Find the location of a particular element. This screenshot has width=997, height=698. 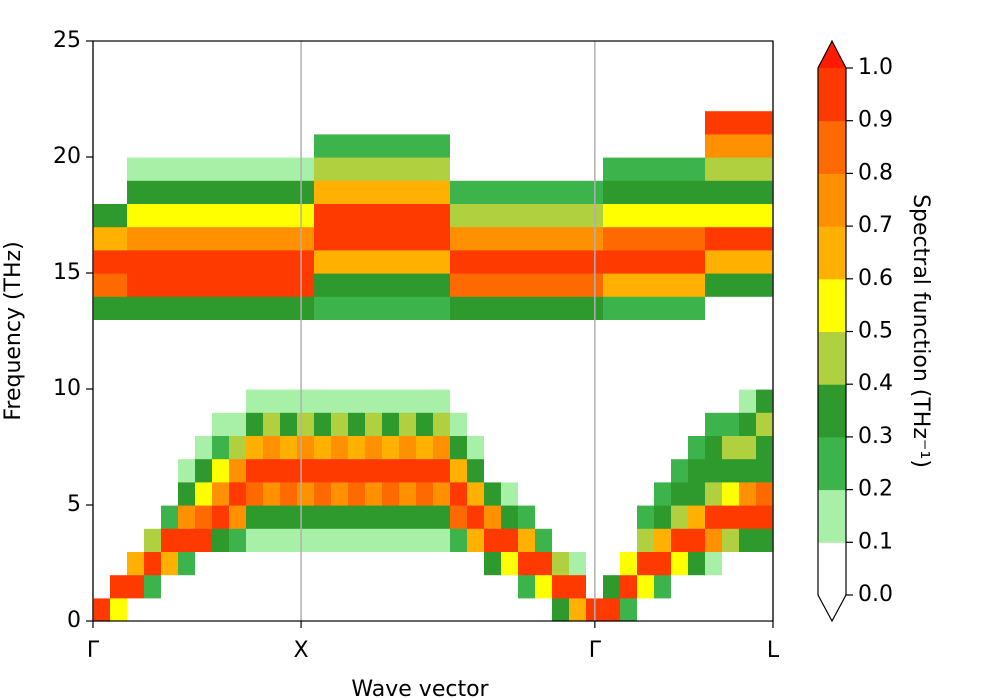

y-tick-label: 0 is located at coordinates (74, 620).